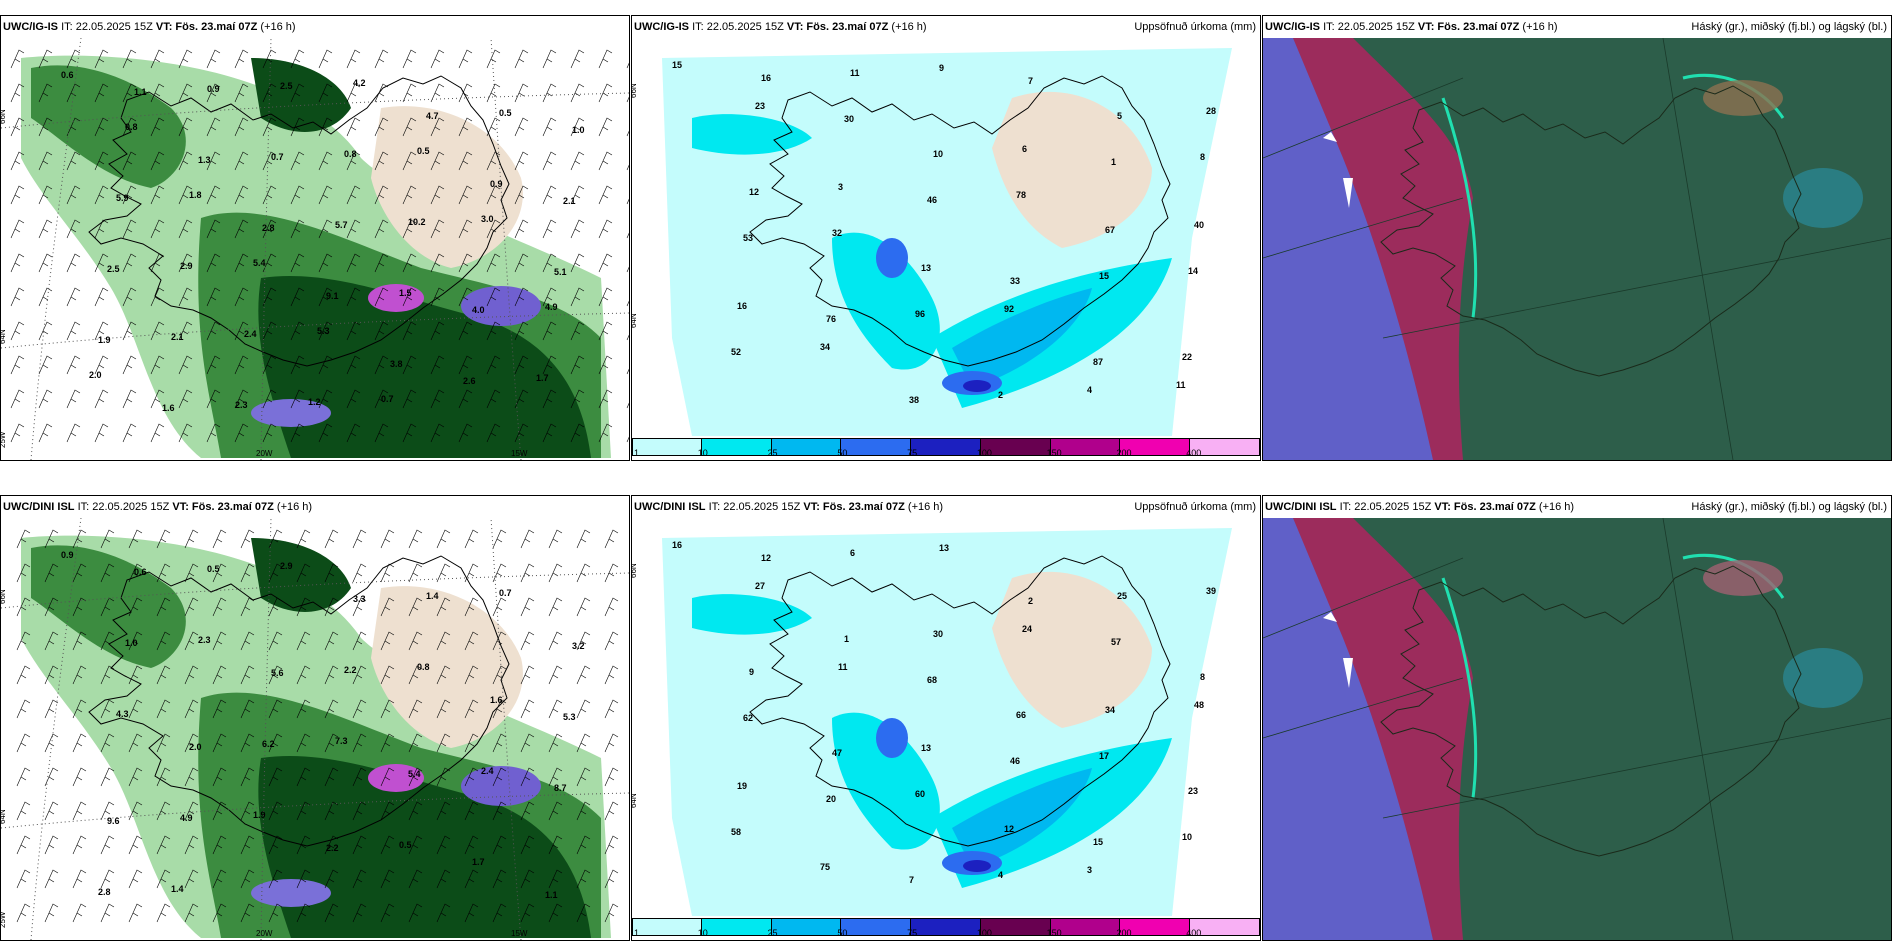  I want to click on dry-land, so click(1072, 169).